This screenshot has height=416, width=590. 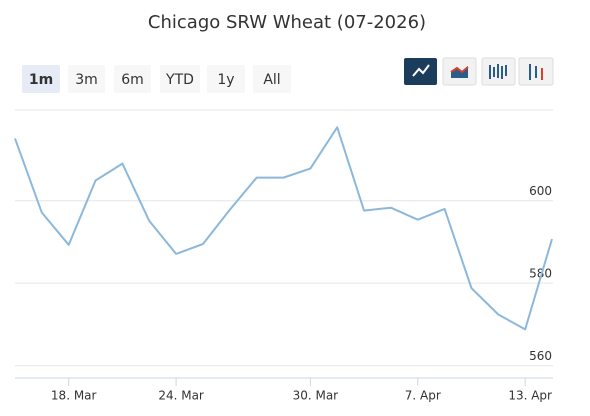 I want to click on range-button-label: 1y, so click(x=225, y=80).